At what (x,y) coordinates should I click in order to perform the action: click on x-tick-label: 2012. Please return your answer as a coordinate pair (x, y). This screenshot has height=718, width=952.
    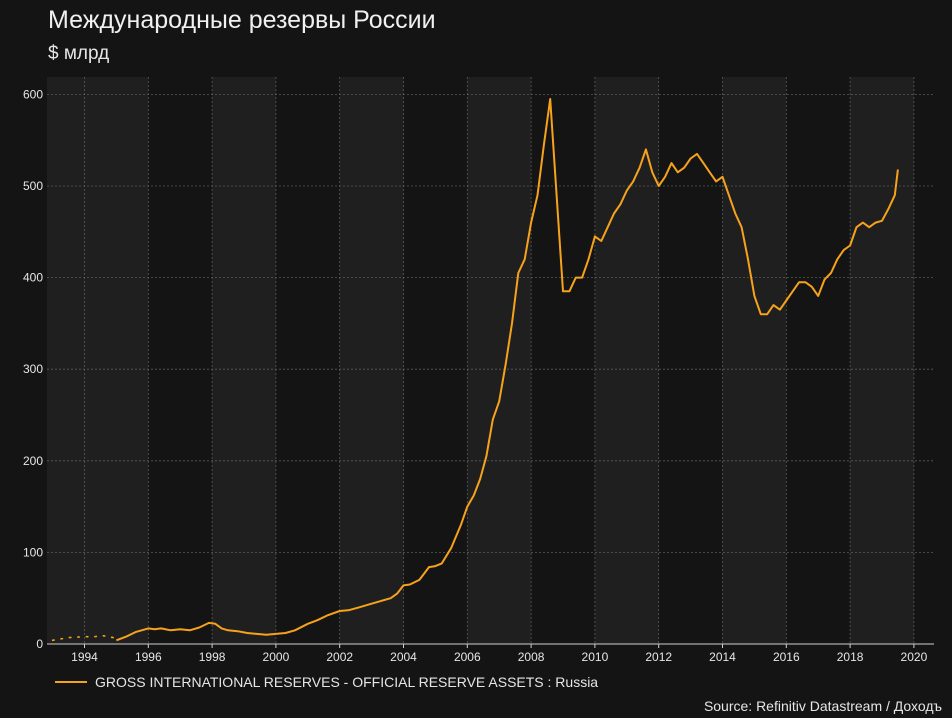
    Looking at the image, I should click on (658, 657).